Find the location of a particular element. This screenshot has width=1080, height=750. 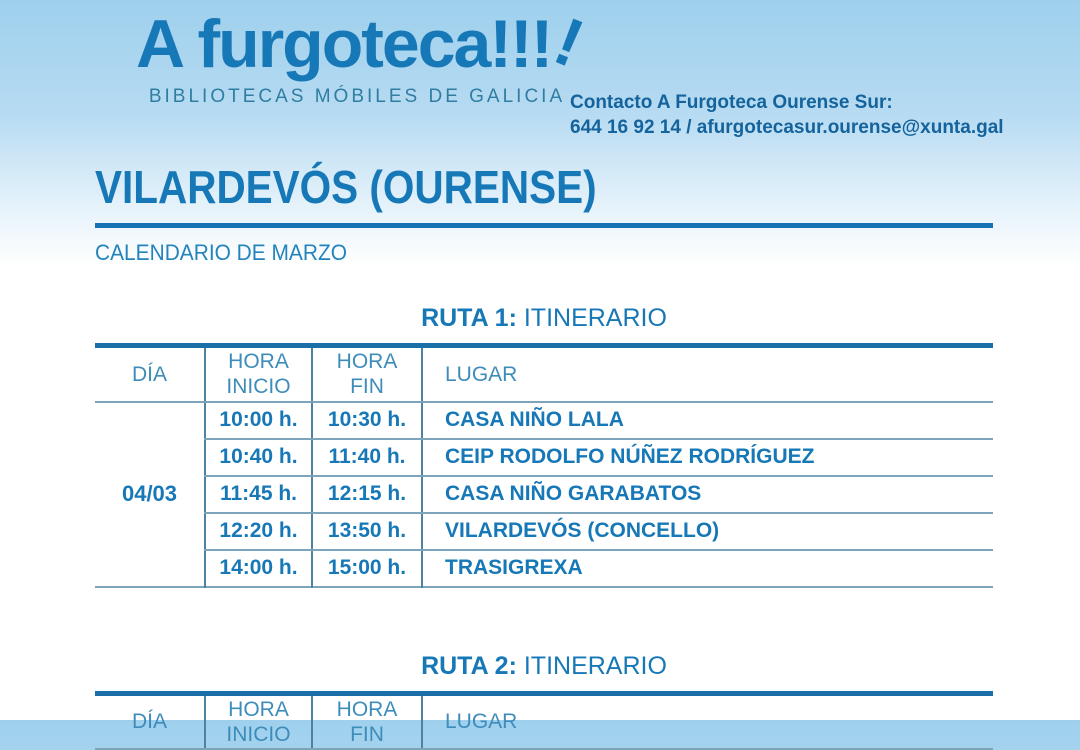

route-2-heading: RUTA 2: ITINERARIO is located at coordinates (544, 666).